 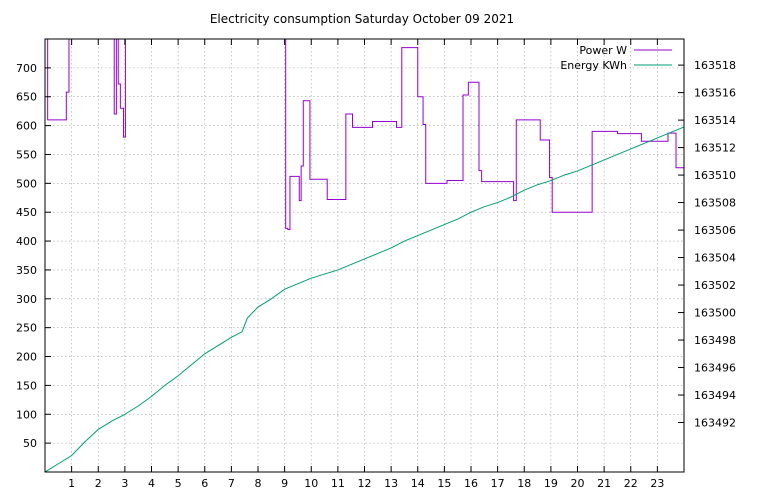 What do you see at coordinates (71, 483) in the screenshot?
I see `x-tick-label: 1` at bounding box center [71, 483].